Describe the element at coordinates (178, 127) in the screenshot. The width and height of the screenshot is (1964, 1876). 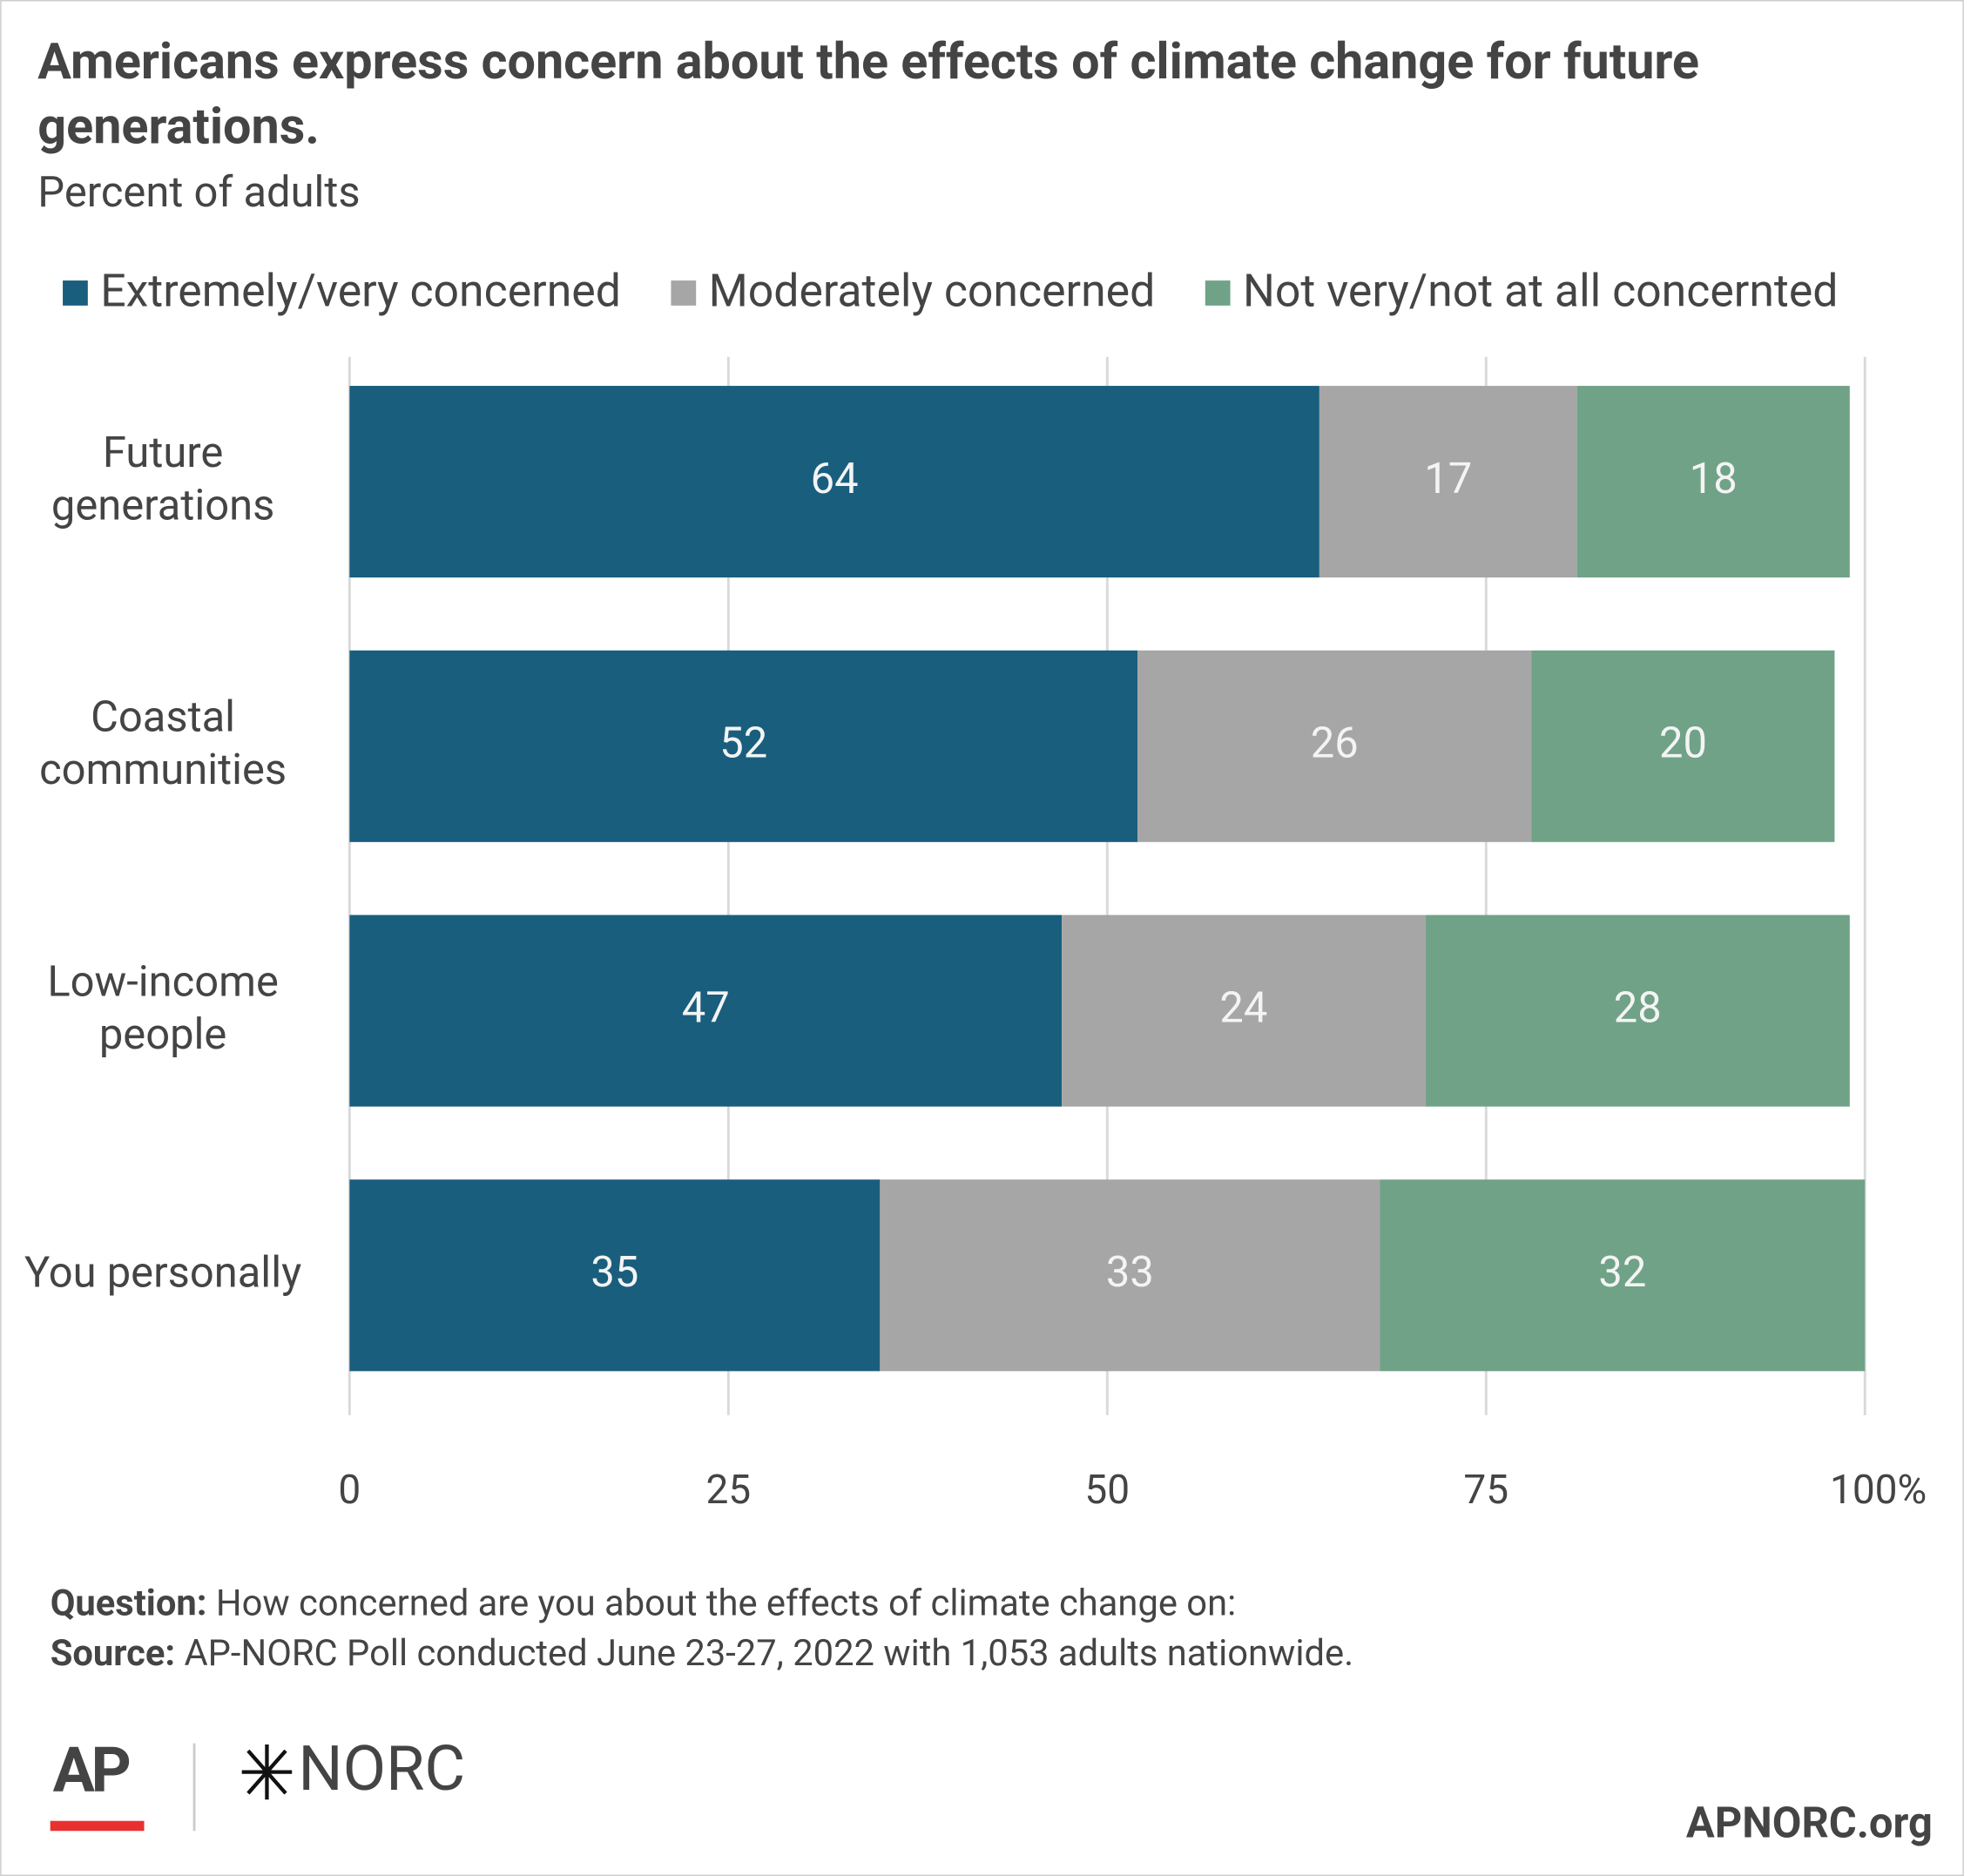
I see `chart-title-line: generations.` at that location.